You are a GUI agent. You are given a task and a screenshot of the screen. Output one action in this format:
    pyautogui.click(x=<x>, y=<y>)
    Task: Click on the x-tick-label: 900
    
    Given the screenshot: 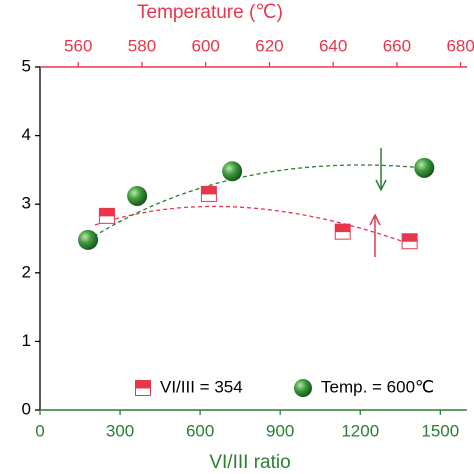 What is the action you would take?
    pyautogui.click(x=280, y=430)
    